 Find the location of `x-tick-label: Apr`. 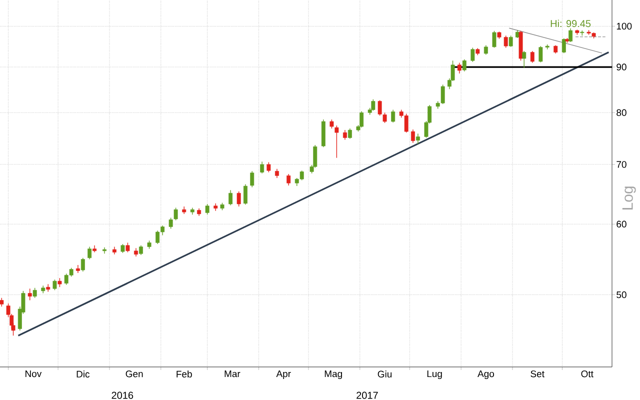

x-tick-label: Apr is located at coordinates (283, 375).